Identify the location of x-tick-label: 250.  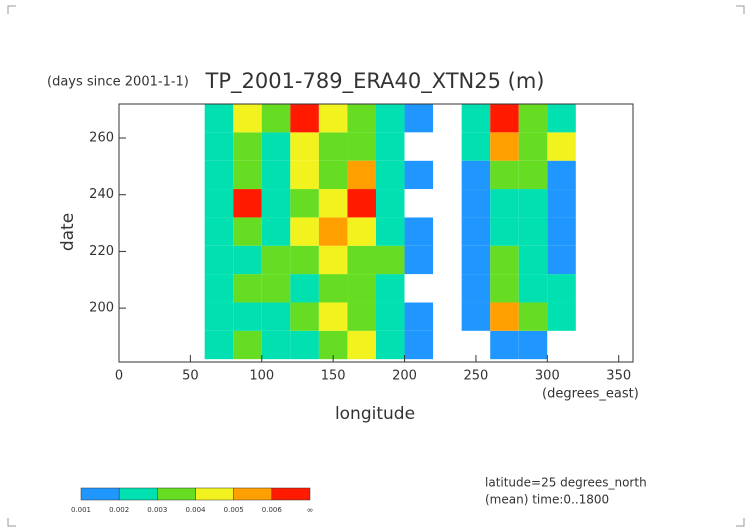
(476, 376).